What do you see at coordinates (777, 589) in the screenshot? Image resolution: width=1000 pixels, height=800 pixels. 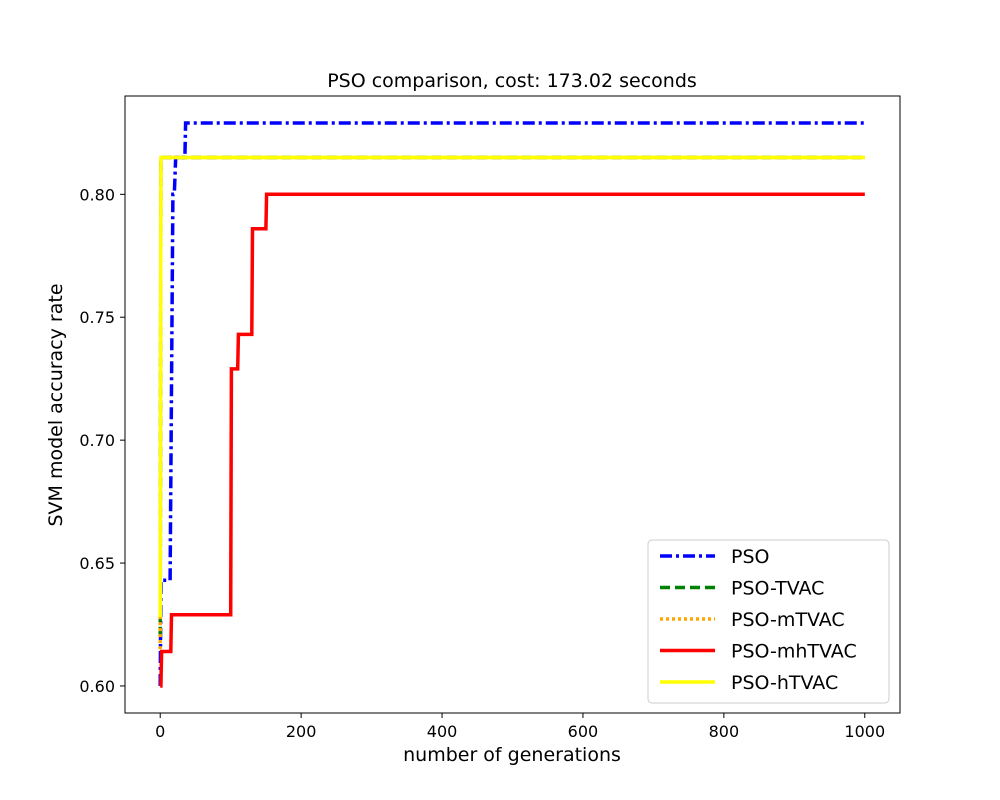 I see `legend-label-pso-tvac: PSO-TVAC` at bounding box center [777, 589].